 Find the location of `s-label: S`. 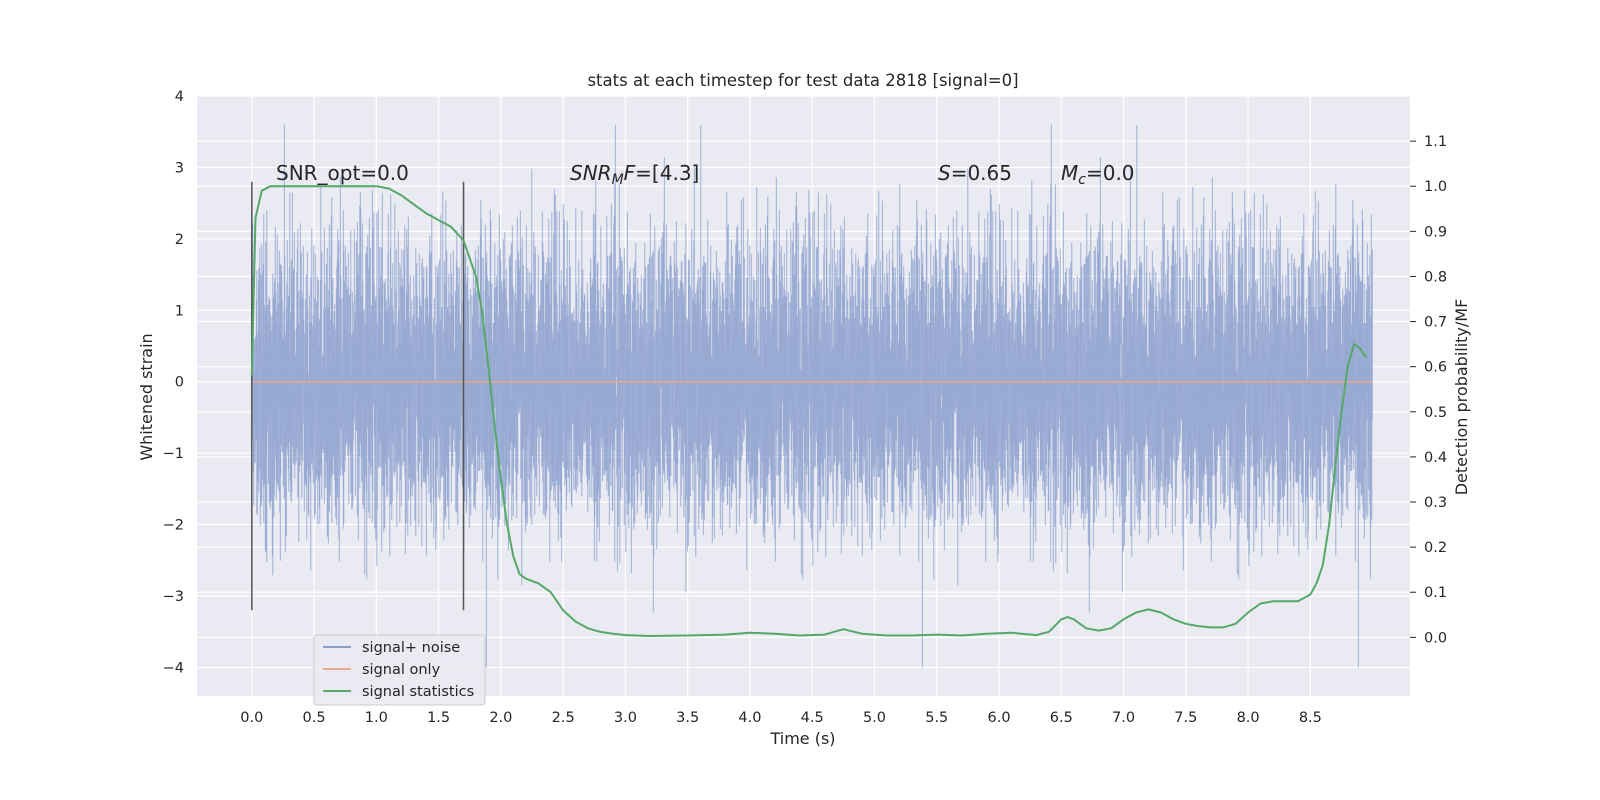

s-label: S is located at coordinates (944, 173).